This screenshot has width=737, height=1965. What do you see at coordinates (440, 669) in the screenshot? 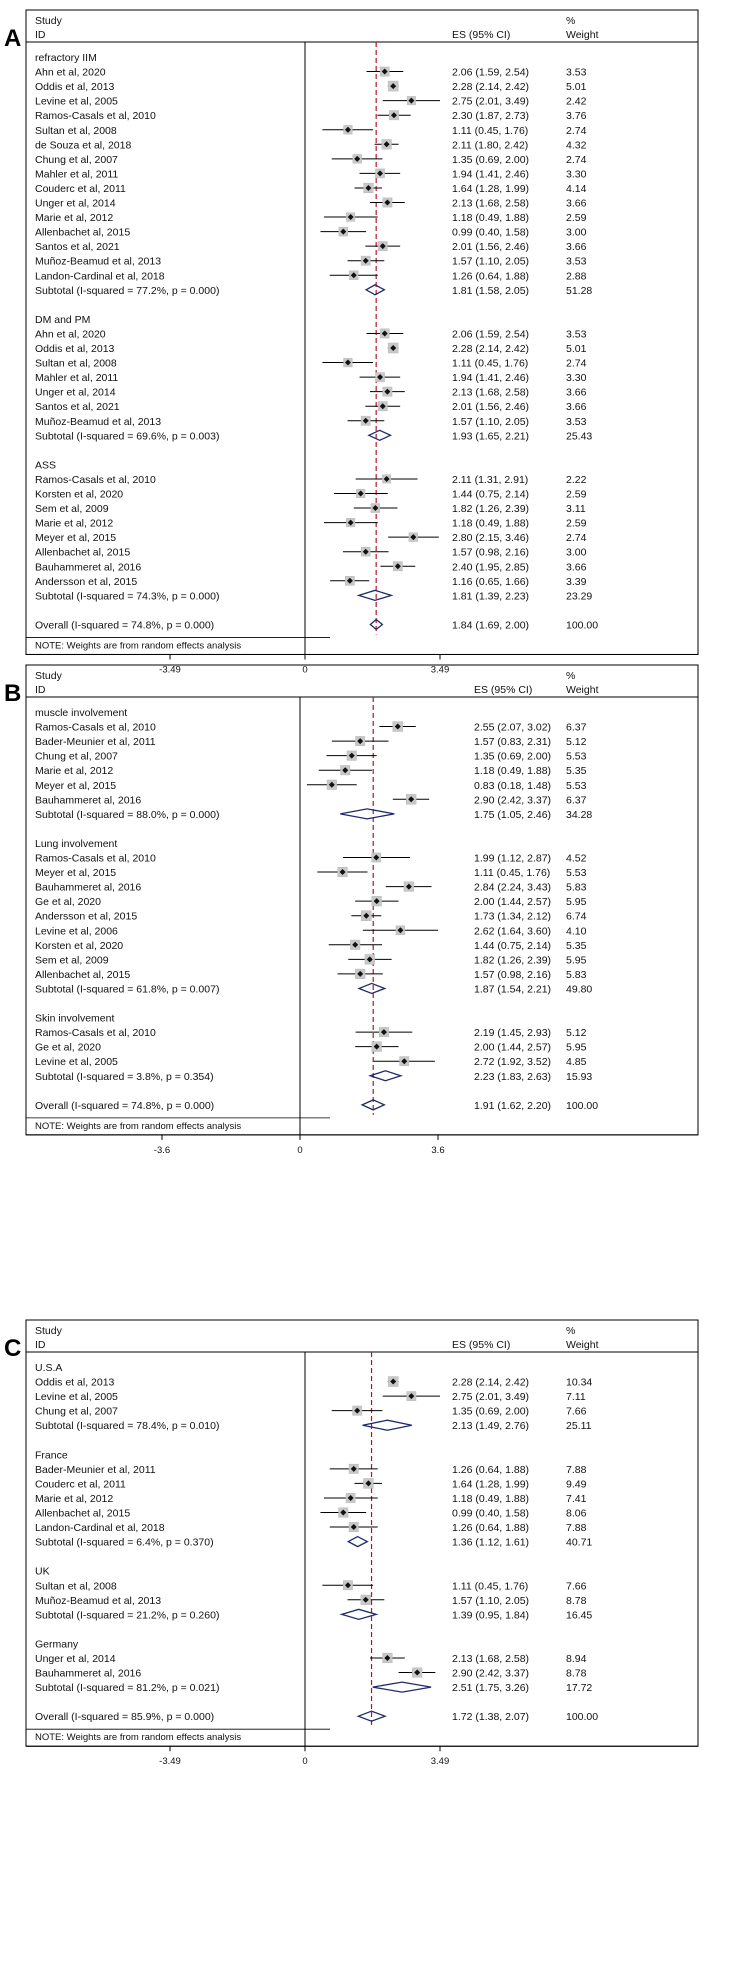
I see `x-axis-tick-label: 3.49` at bounding box center [440, 669].